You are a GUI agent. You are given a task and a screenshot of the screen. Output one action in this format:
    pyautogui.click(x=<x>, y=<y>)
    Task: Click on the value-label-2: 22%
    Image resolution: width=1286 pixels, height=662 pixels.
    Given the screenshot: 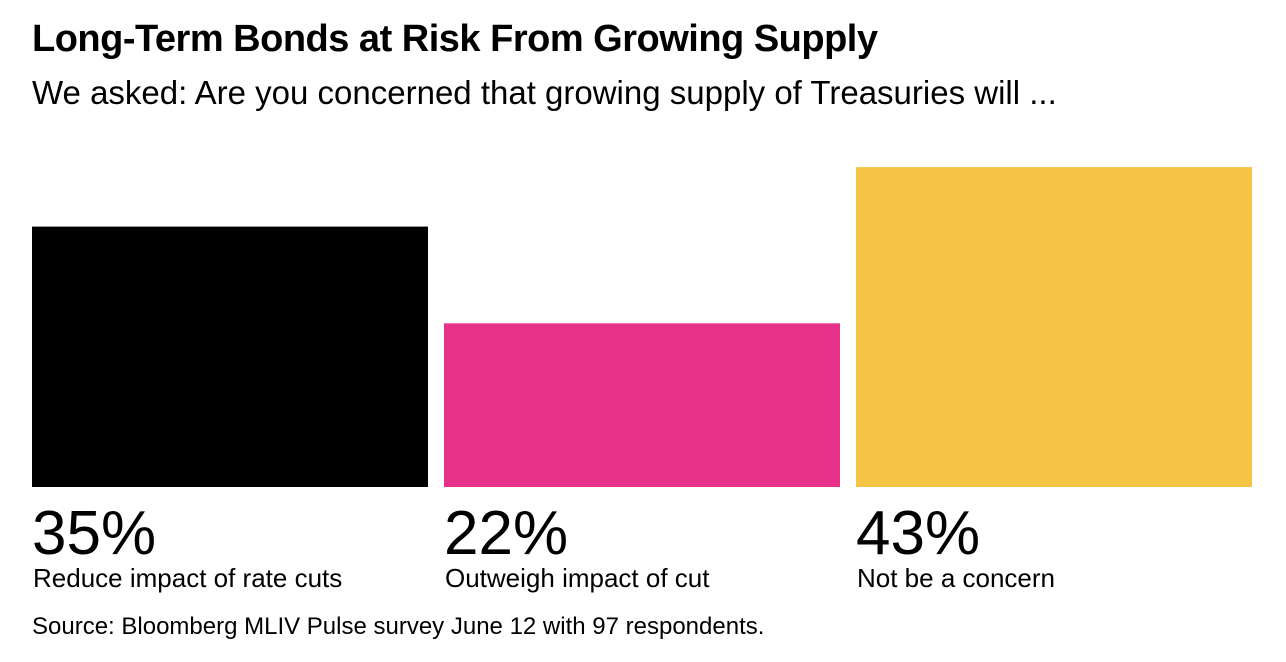 What is the action you would take?
    pyautogui.click(x=506, y=533)
    